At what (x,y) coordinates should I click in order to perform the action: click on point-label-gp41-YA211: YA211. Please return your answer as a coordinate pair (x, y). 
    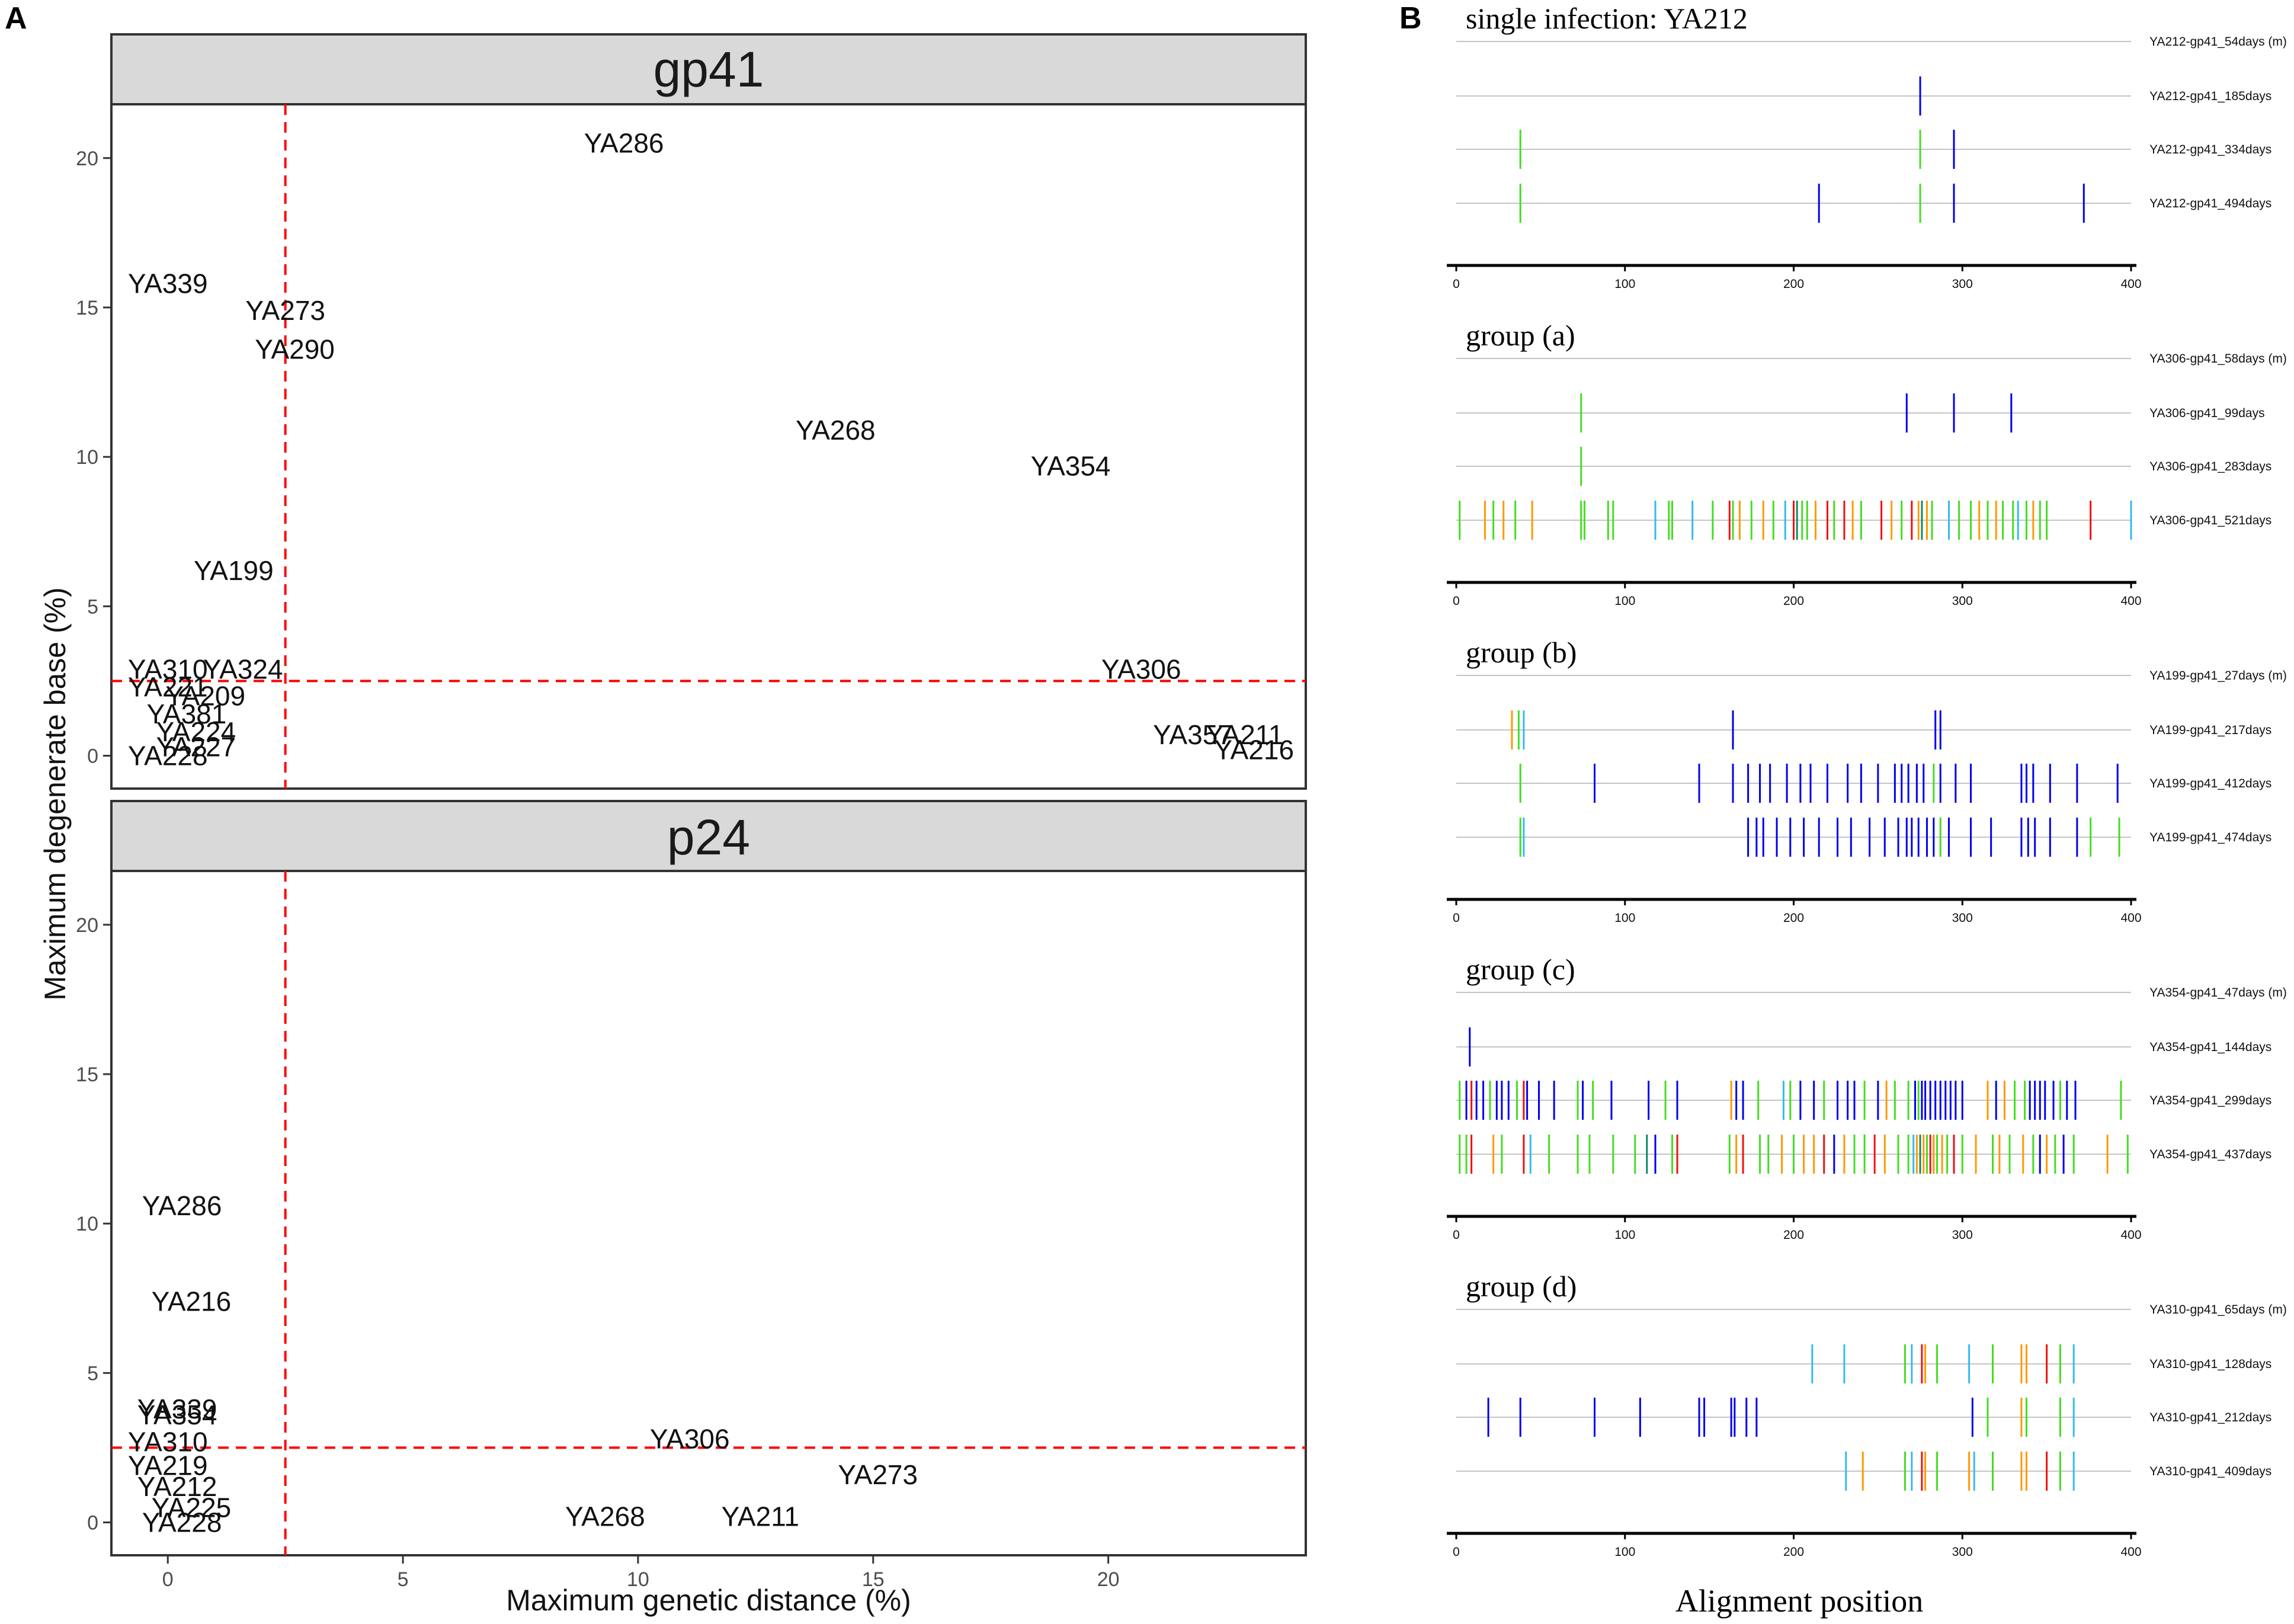
    Looking at the image, I should click on (1244, 734).